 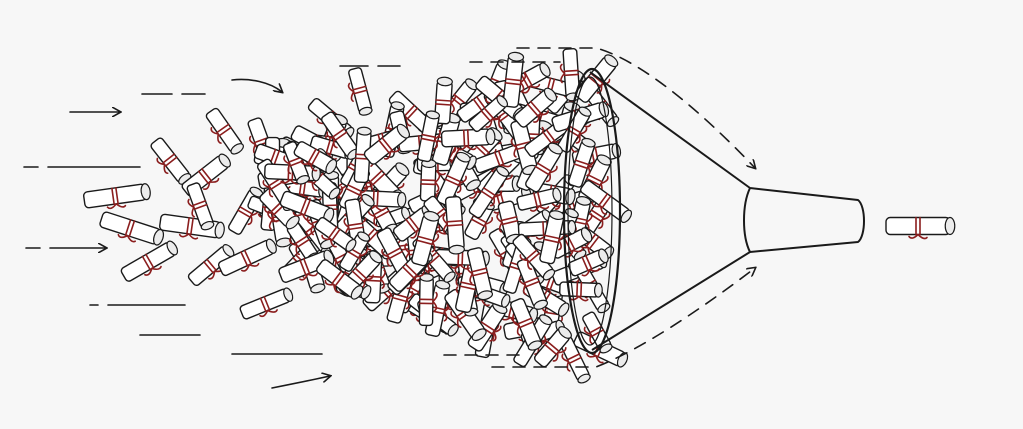 What do you see at coordinates (623, 318) in the screenshot?
I see `dashed-arrow-bottom` at bounding box center [623, 318].